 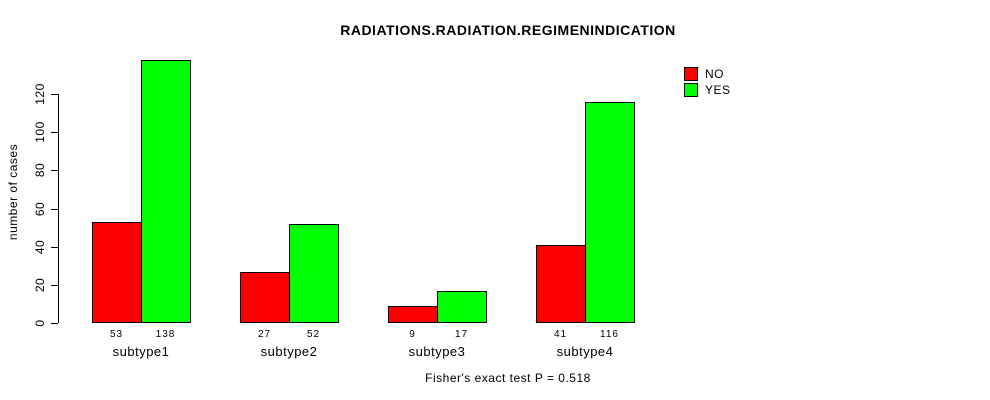 I want to click on legend-item-no: NO, so click(x=707, y=74).